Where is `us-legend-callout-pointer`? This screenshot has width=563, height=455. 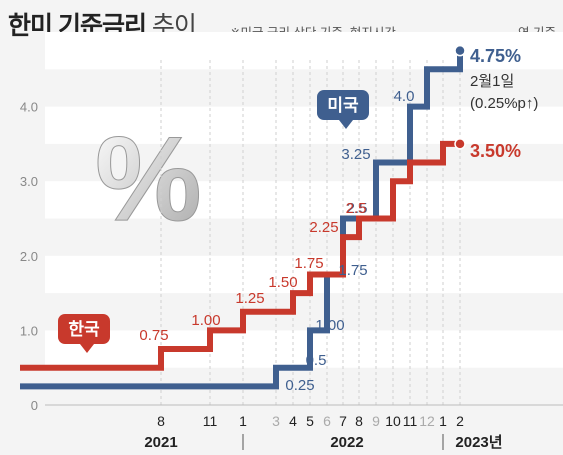 us-legend-callout-pointer is located at coordinates (346, 124).